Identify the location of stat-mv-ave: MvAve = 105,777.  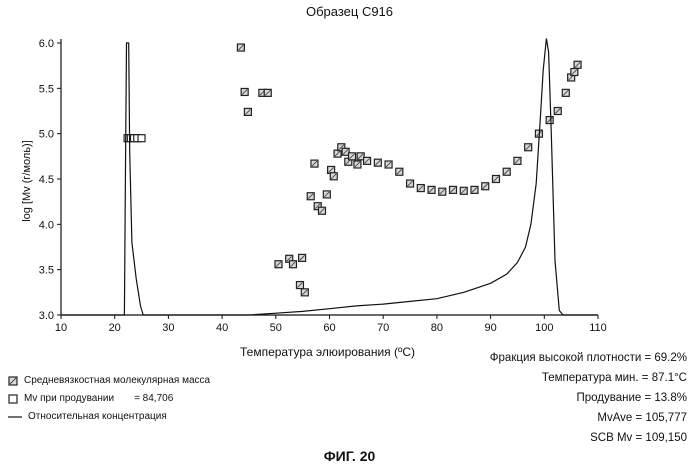
(642, 418).